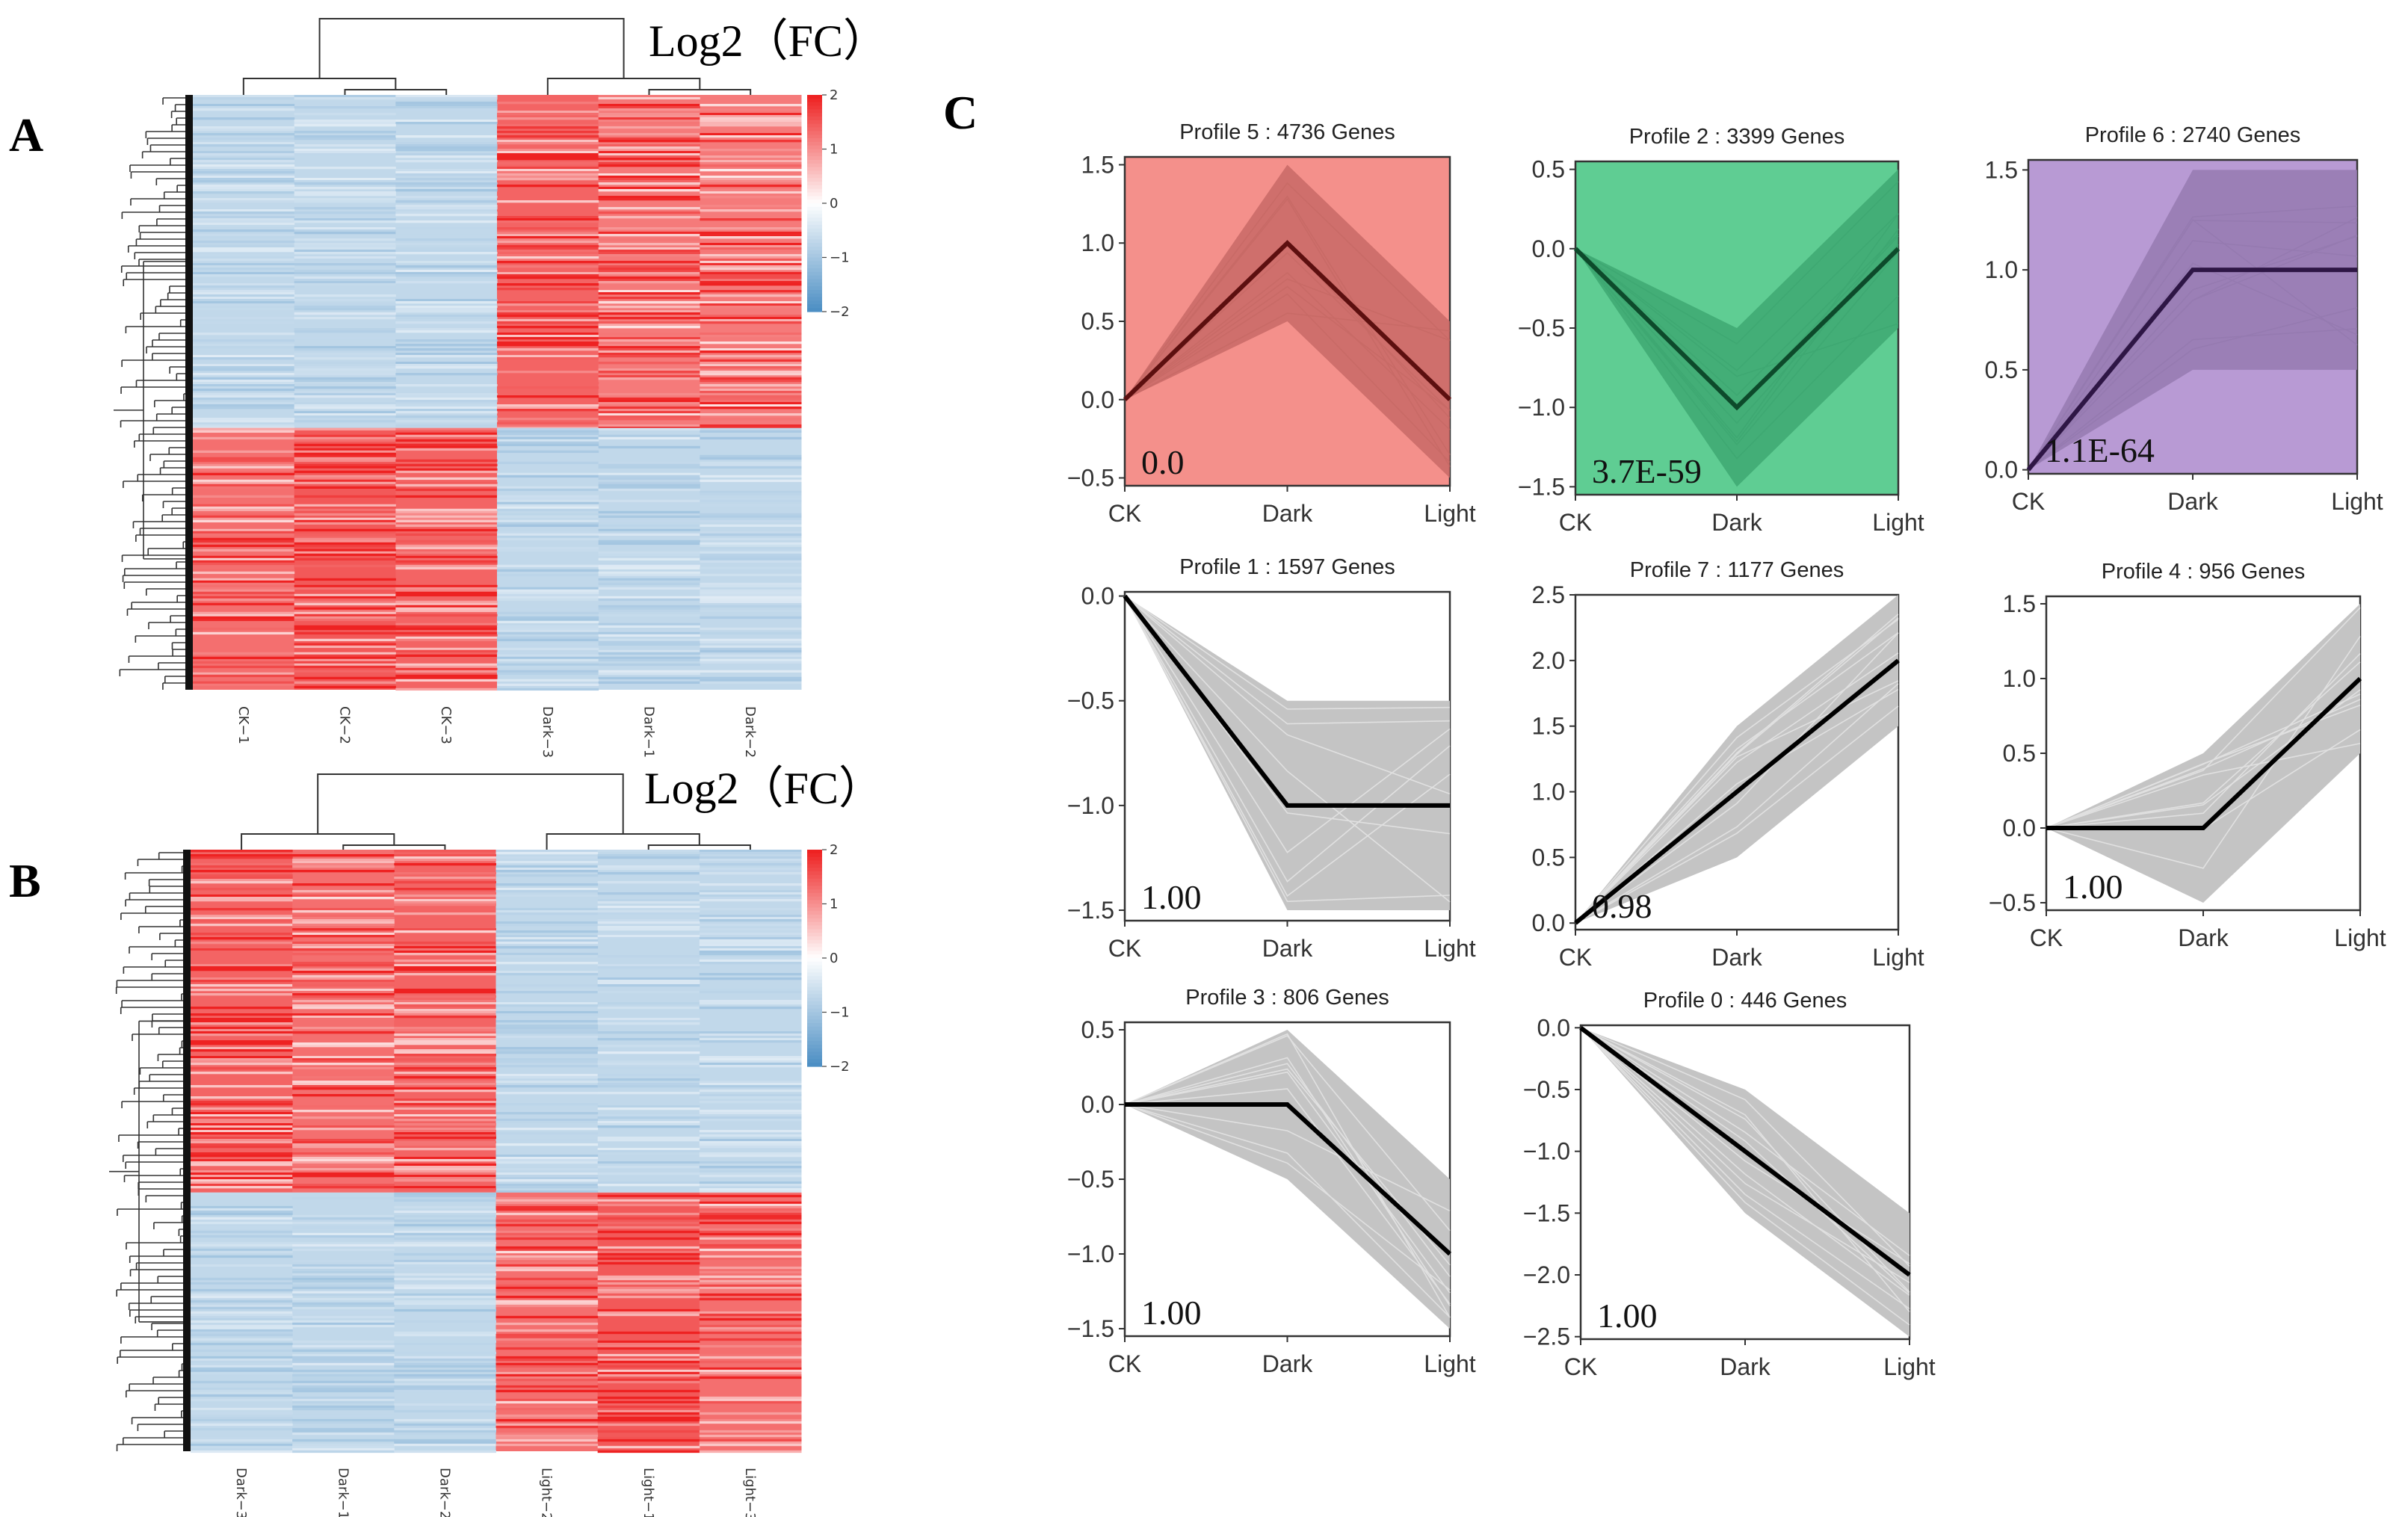  Describe the element at coordinates (1090, 1328) in the screenshot. I see `y-tick-label: −1.5` at that location.